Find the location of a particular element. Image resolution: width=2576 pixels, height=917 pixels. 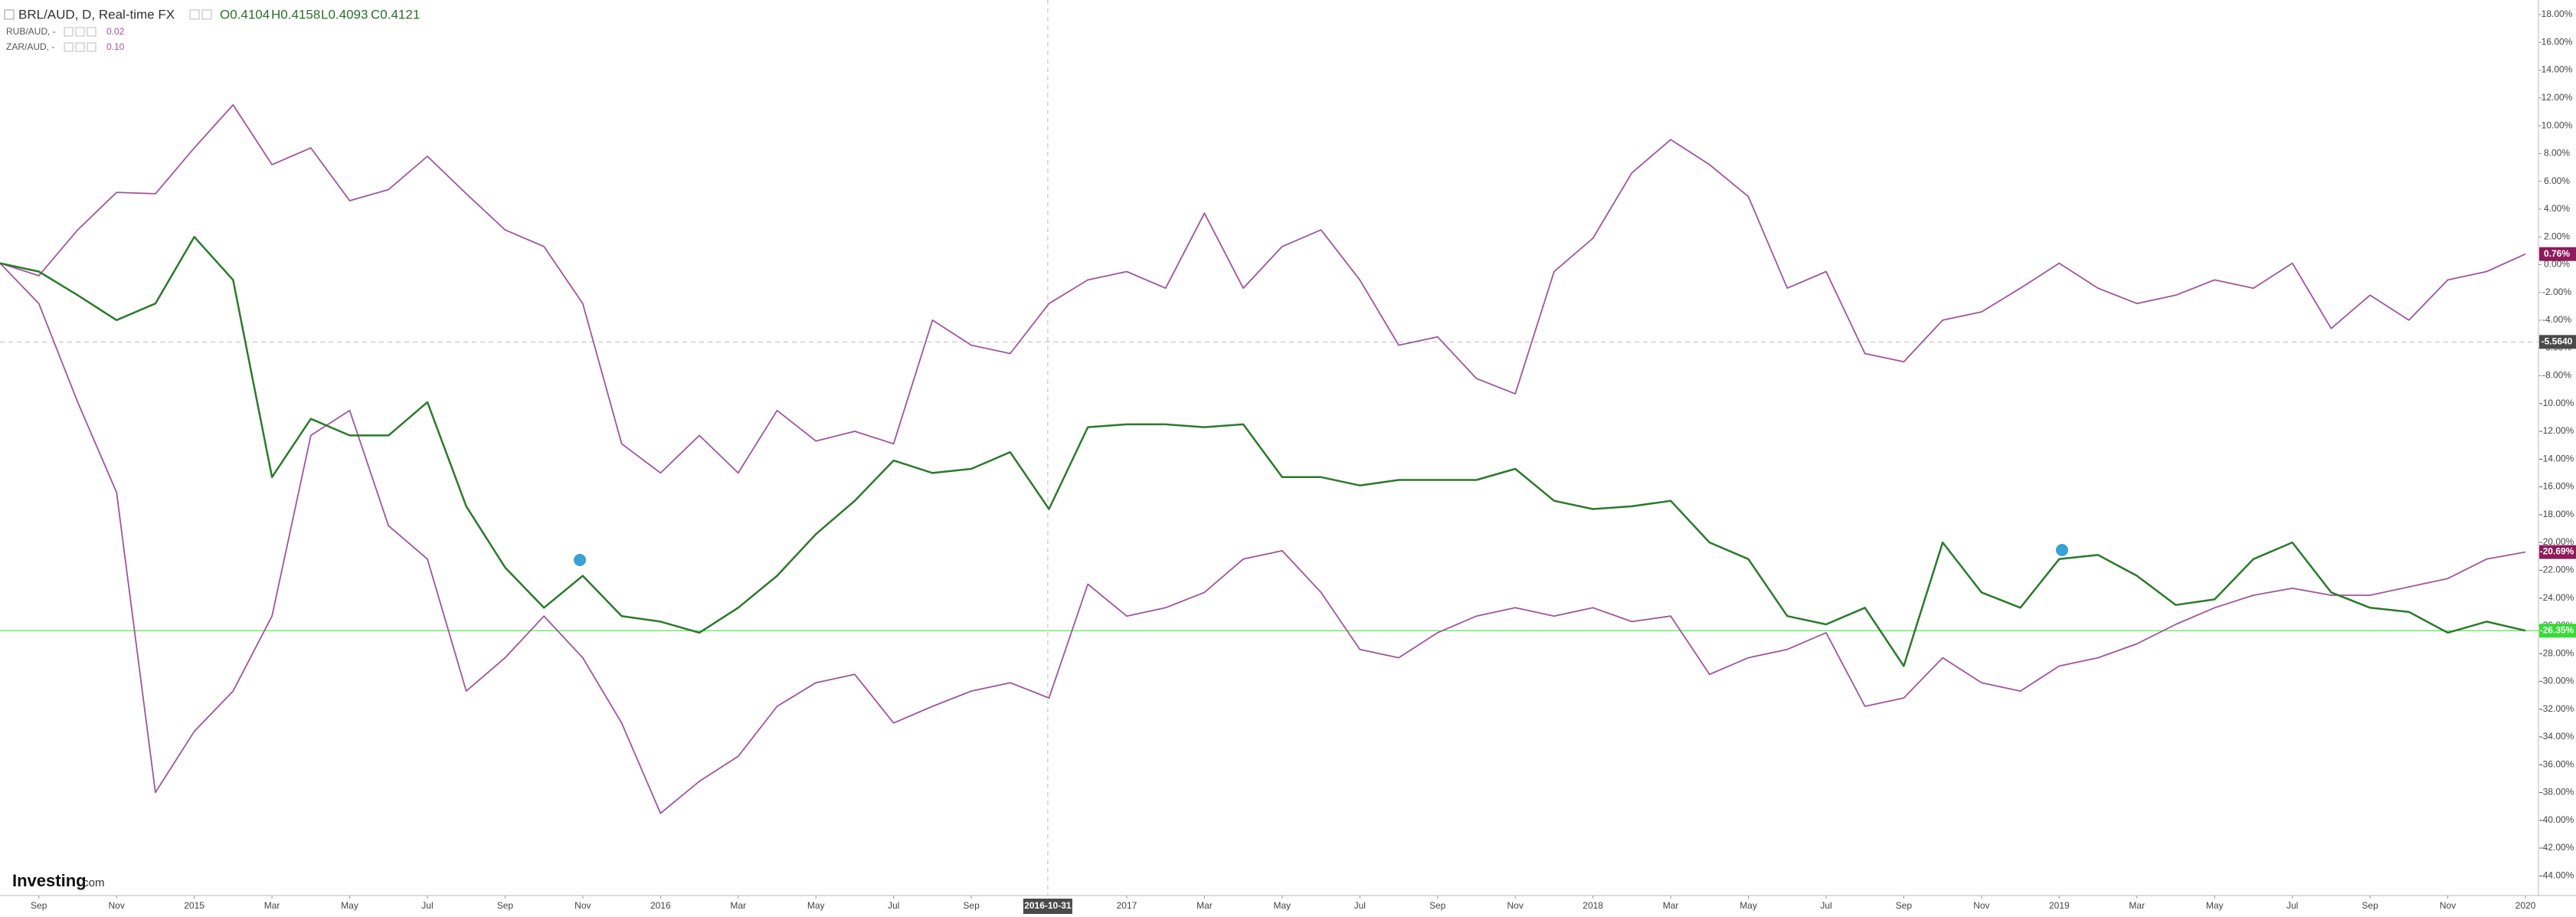

ohlc-open: O0.4104 is located at coordinates (245, 14).